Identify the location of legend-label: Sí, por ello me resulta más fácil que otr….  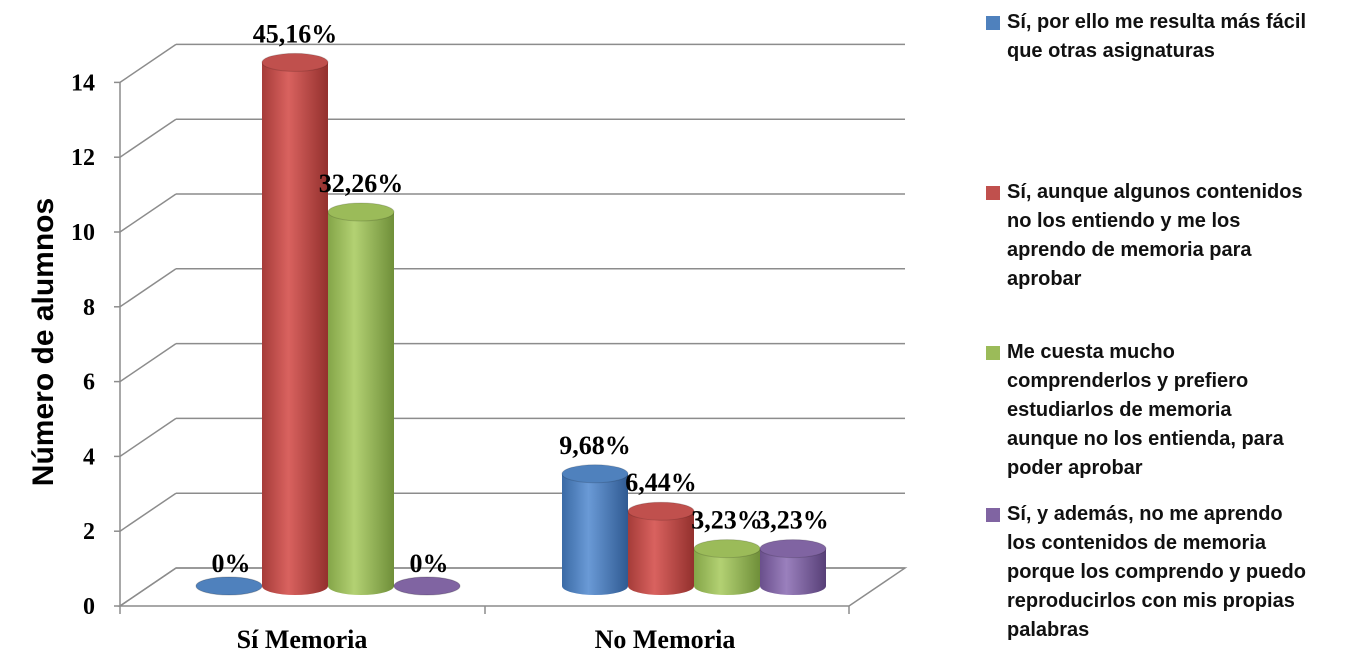
(1156, 37).